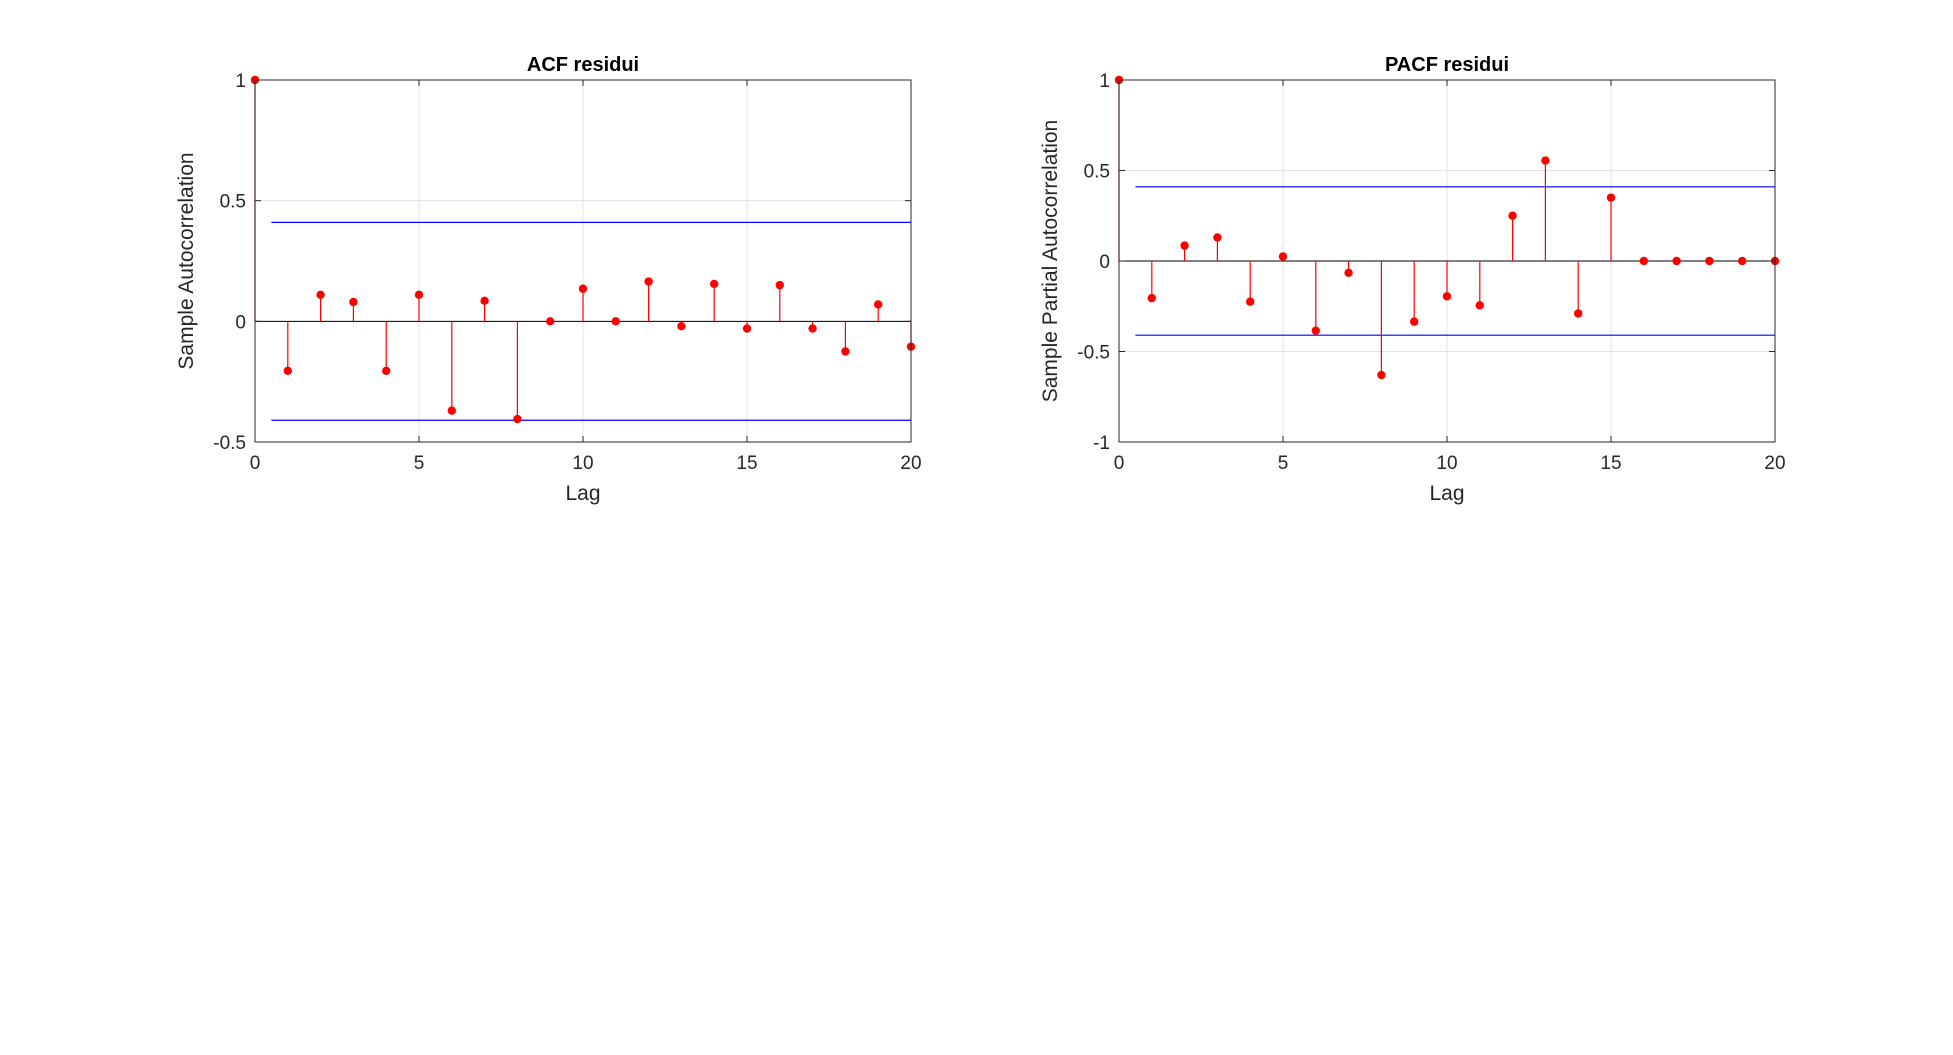 This screenshot has height=1055, width=1953. Describe the element at coordinates (1283, 463) in the screenshot. I see `pacf-x-tick-label: 5` at that location.